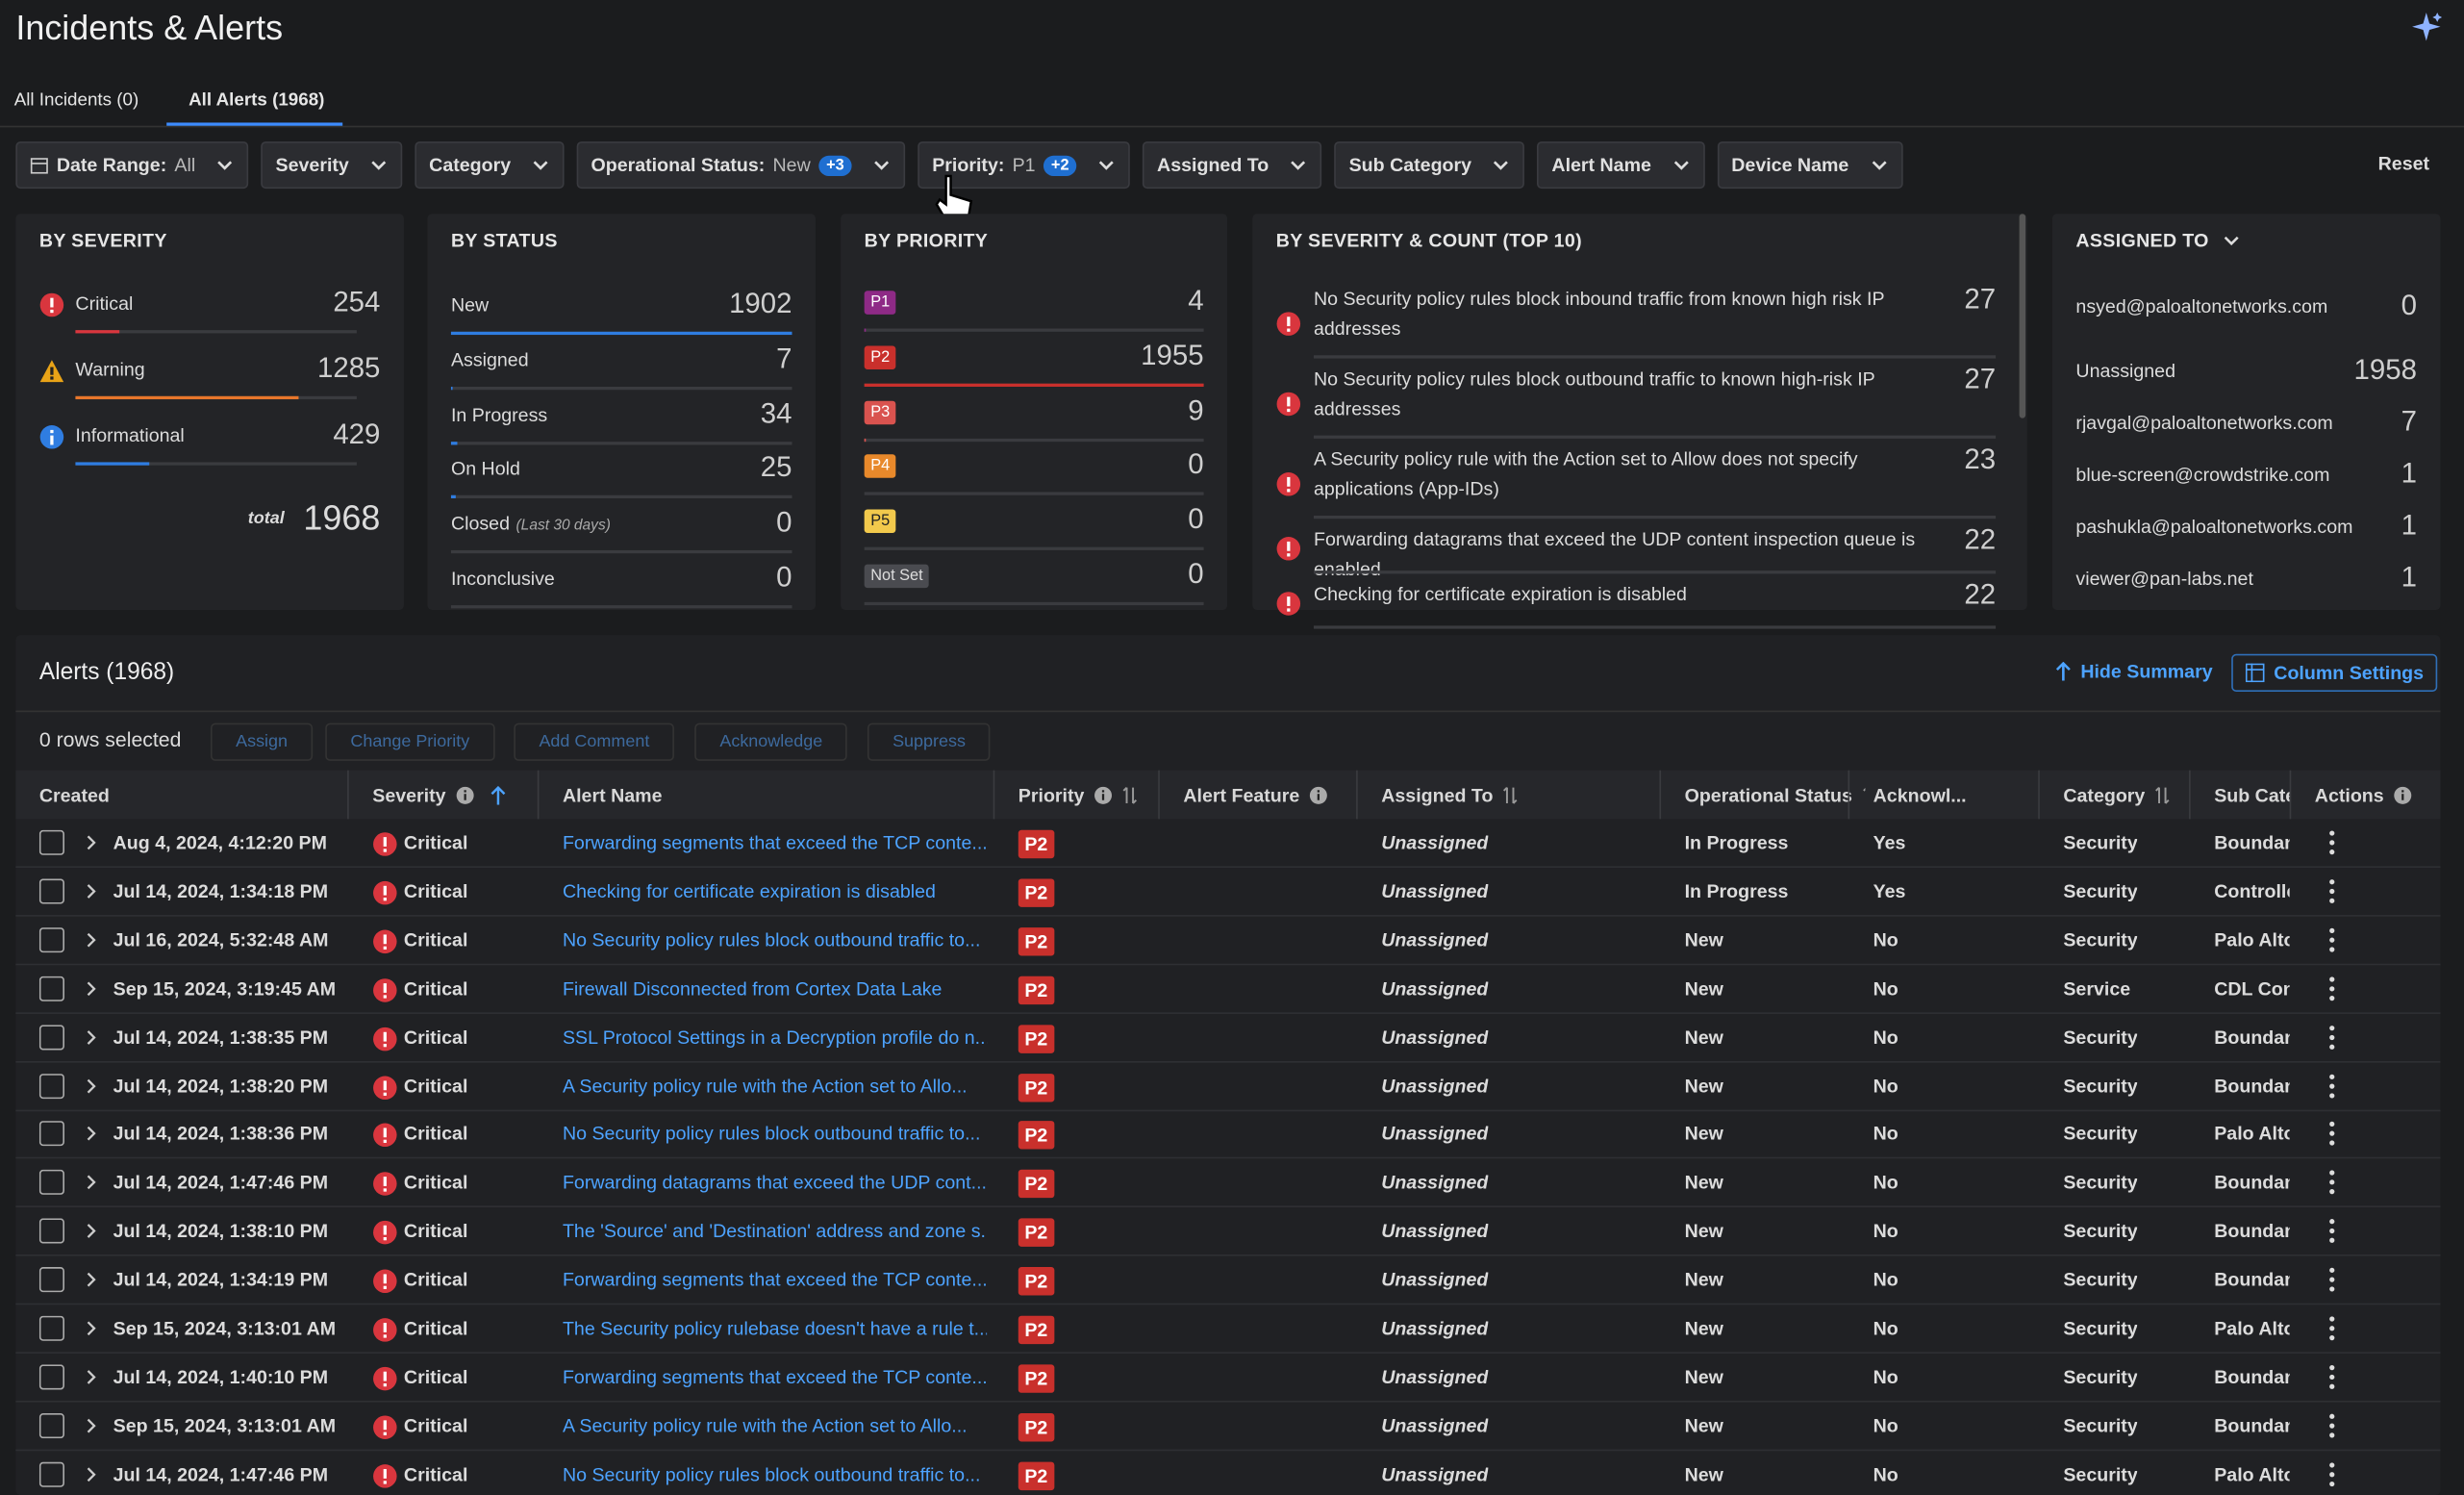 This screenshot has width=2464, height=1495. What do you see at coordinates (1036, 1087) in the screenshot?
I see `priority-badge: P2` at bounding box center [1036, 1087].